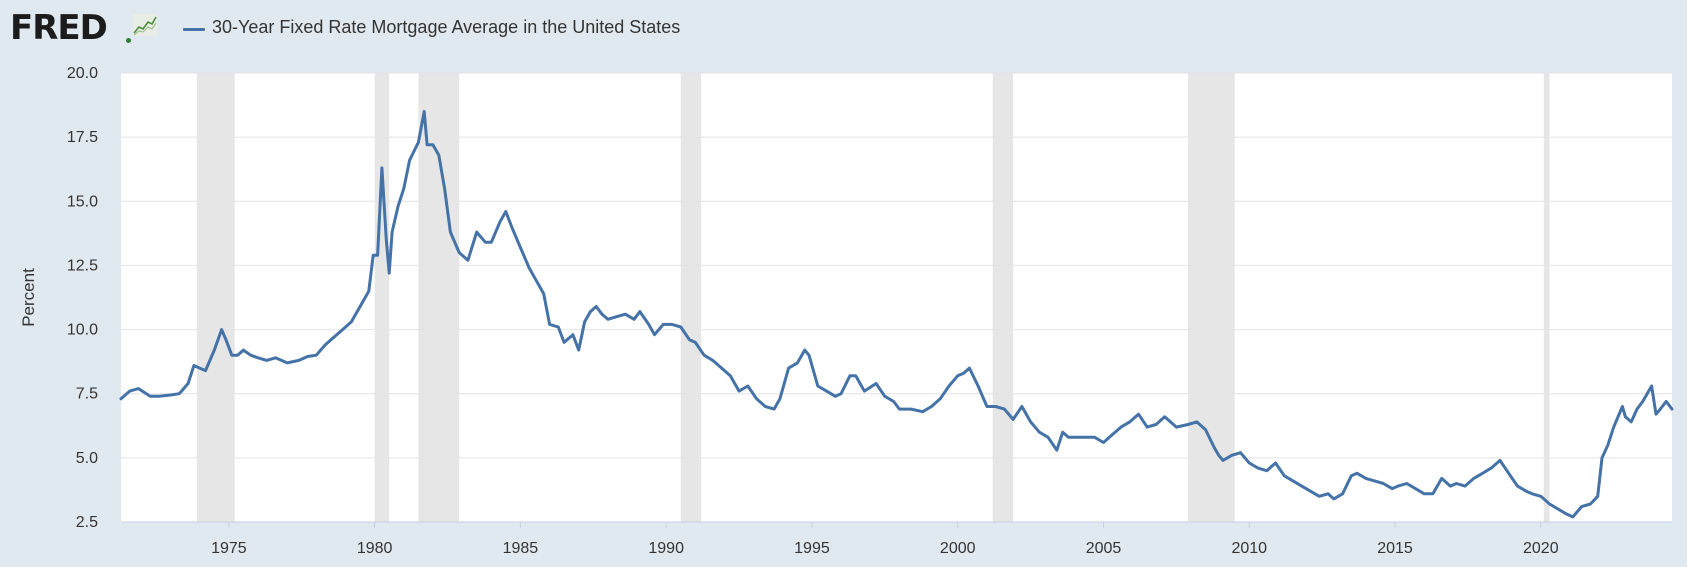 The height and width of the screenshot is (567, 1687). What do you see at coordinates (375, 548) in the screenshot?
I see `x-tick-label: 1980` at bounding box center [375, 548].